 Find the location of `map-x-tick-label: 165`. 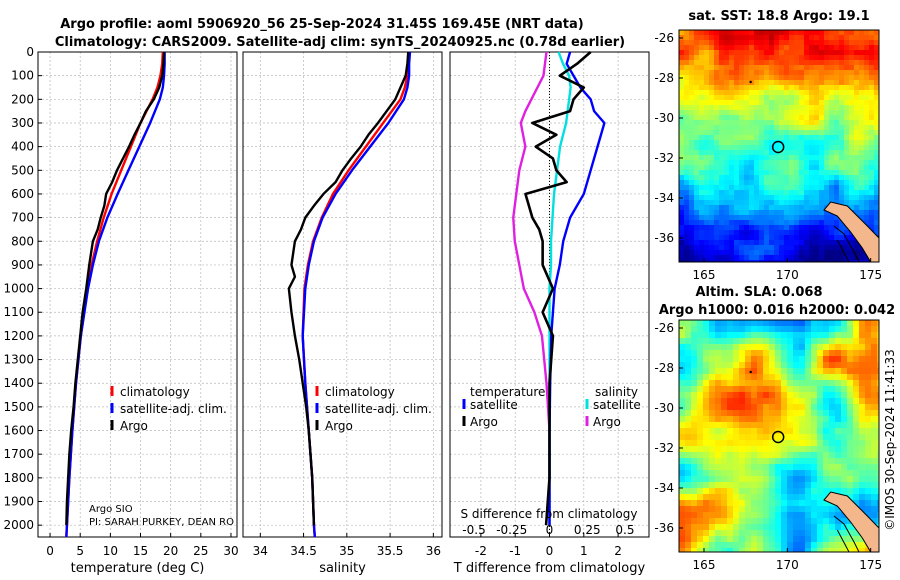

map-x-tick-label: 165 is located at coordinates (704, 275).